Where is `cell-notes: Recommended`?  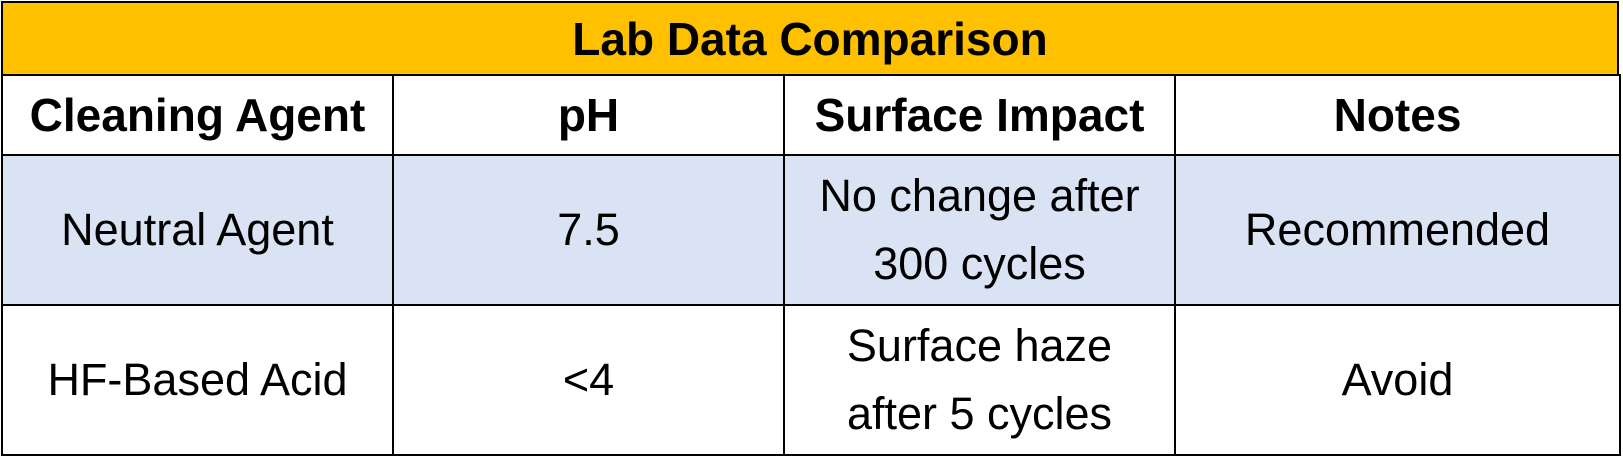 cell-notes: Recommended is located at coordinates (1397, 230).